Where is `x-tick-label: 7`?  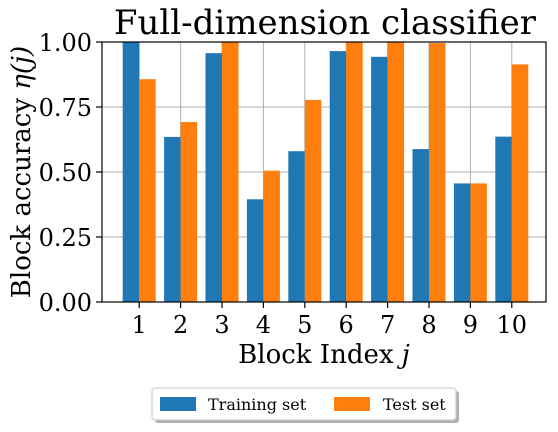
x-tick-label: 7 is located at coordinates (387, 325).